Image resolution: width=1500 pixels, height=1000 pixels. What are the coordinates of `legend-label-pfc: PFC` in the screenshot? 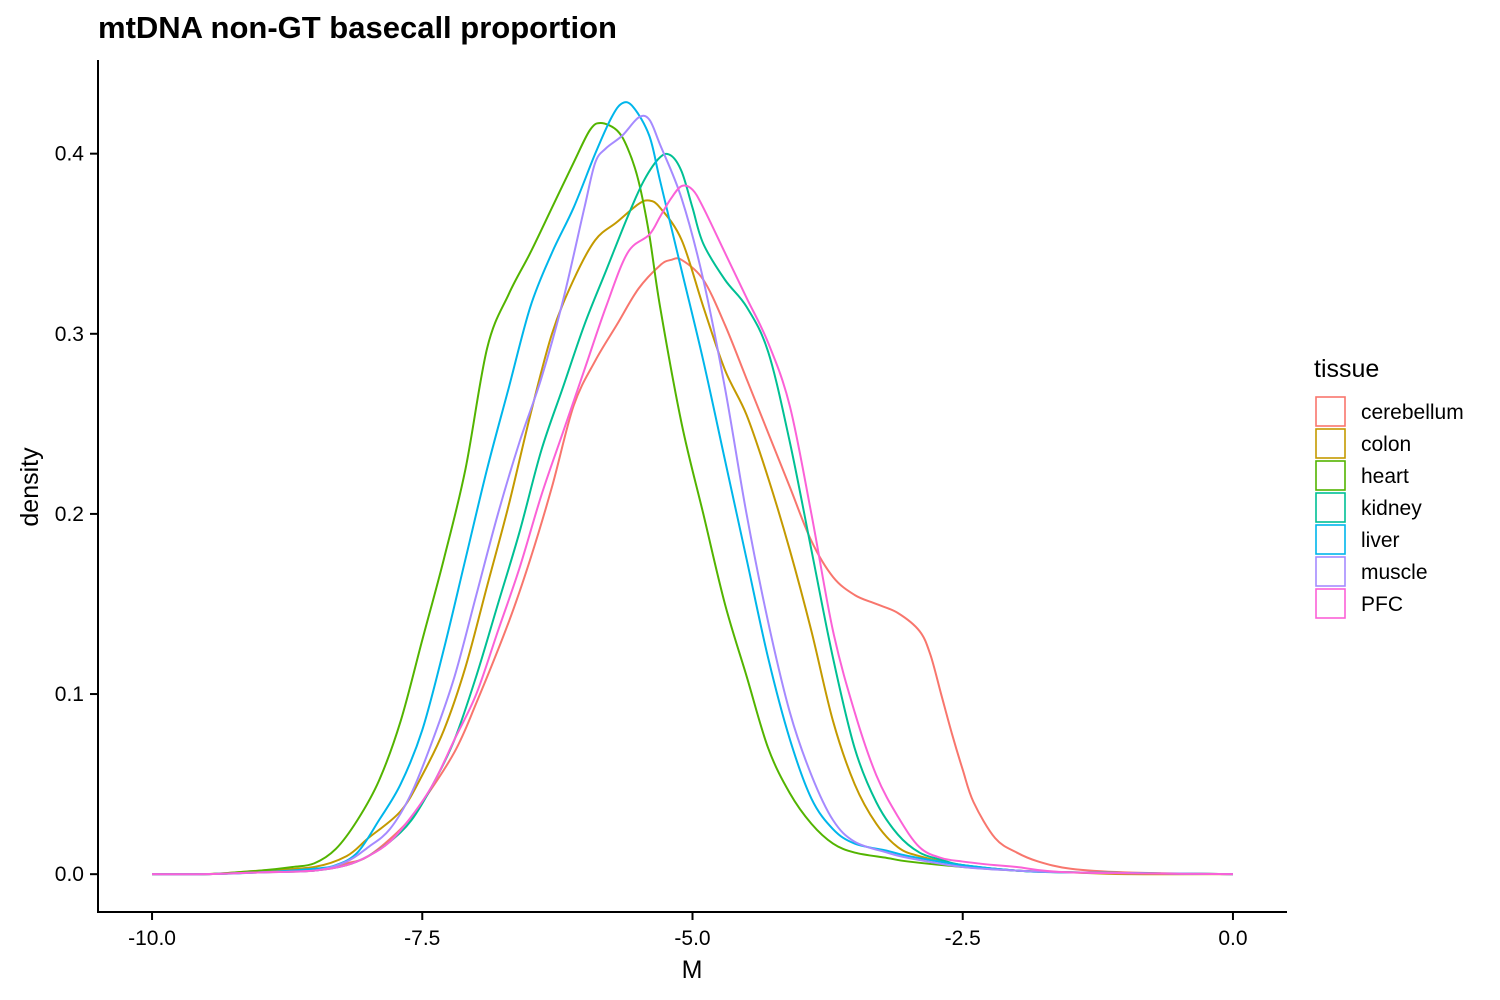 It's located at (1382, 604).